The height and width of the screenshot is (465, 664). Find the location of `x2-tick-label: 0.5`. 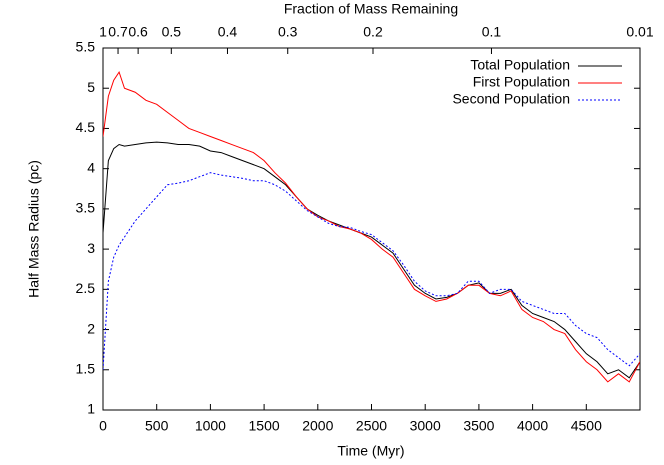

x2-tick-label: 0.5 is located at coordinates (172, 32).